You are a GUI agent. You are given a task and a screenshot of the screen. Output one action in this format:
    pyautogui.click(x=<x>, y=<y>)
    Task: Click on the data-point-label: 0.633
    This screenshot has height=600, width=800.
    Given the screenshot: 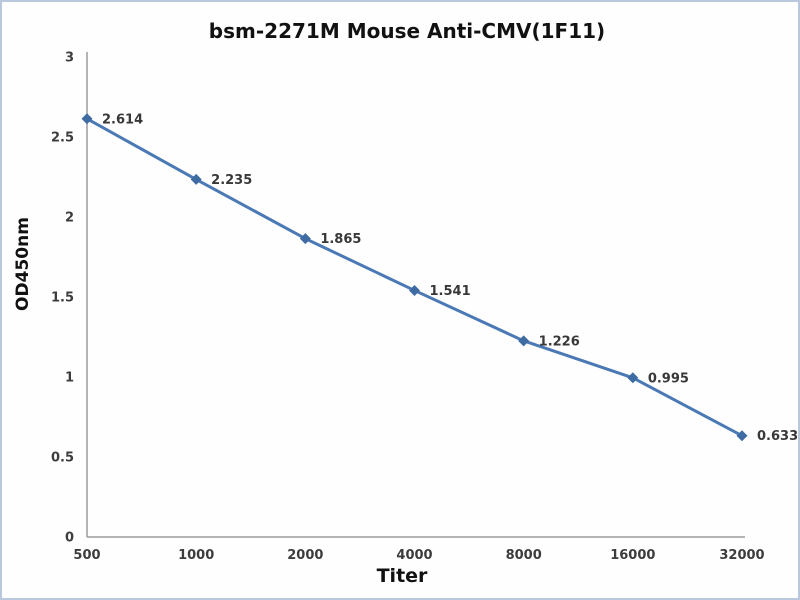 What is the action you would take?
    pyautogui.click(x=777, y=436)
    